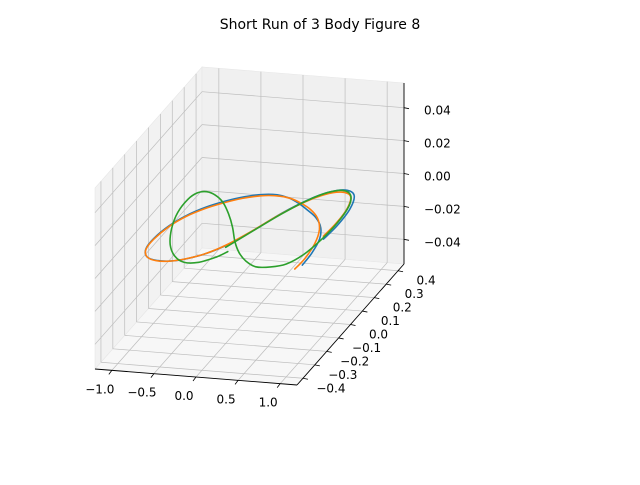  I want to click on data-series, so click(250, 229).